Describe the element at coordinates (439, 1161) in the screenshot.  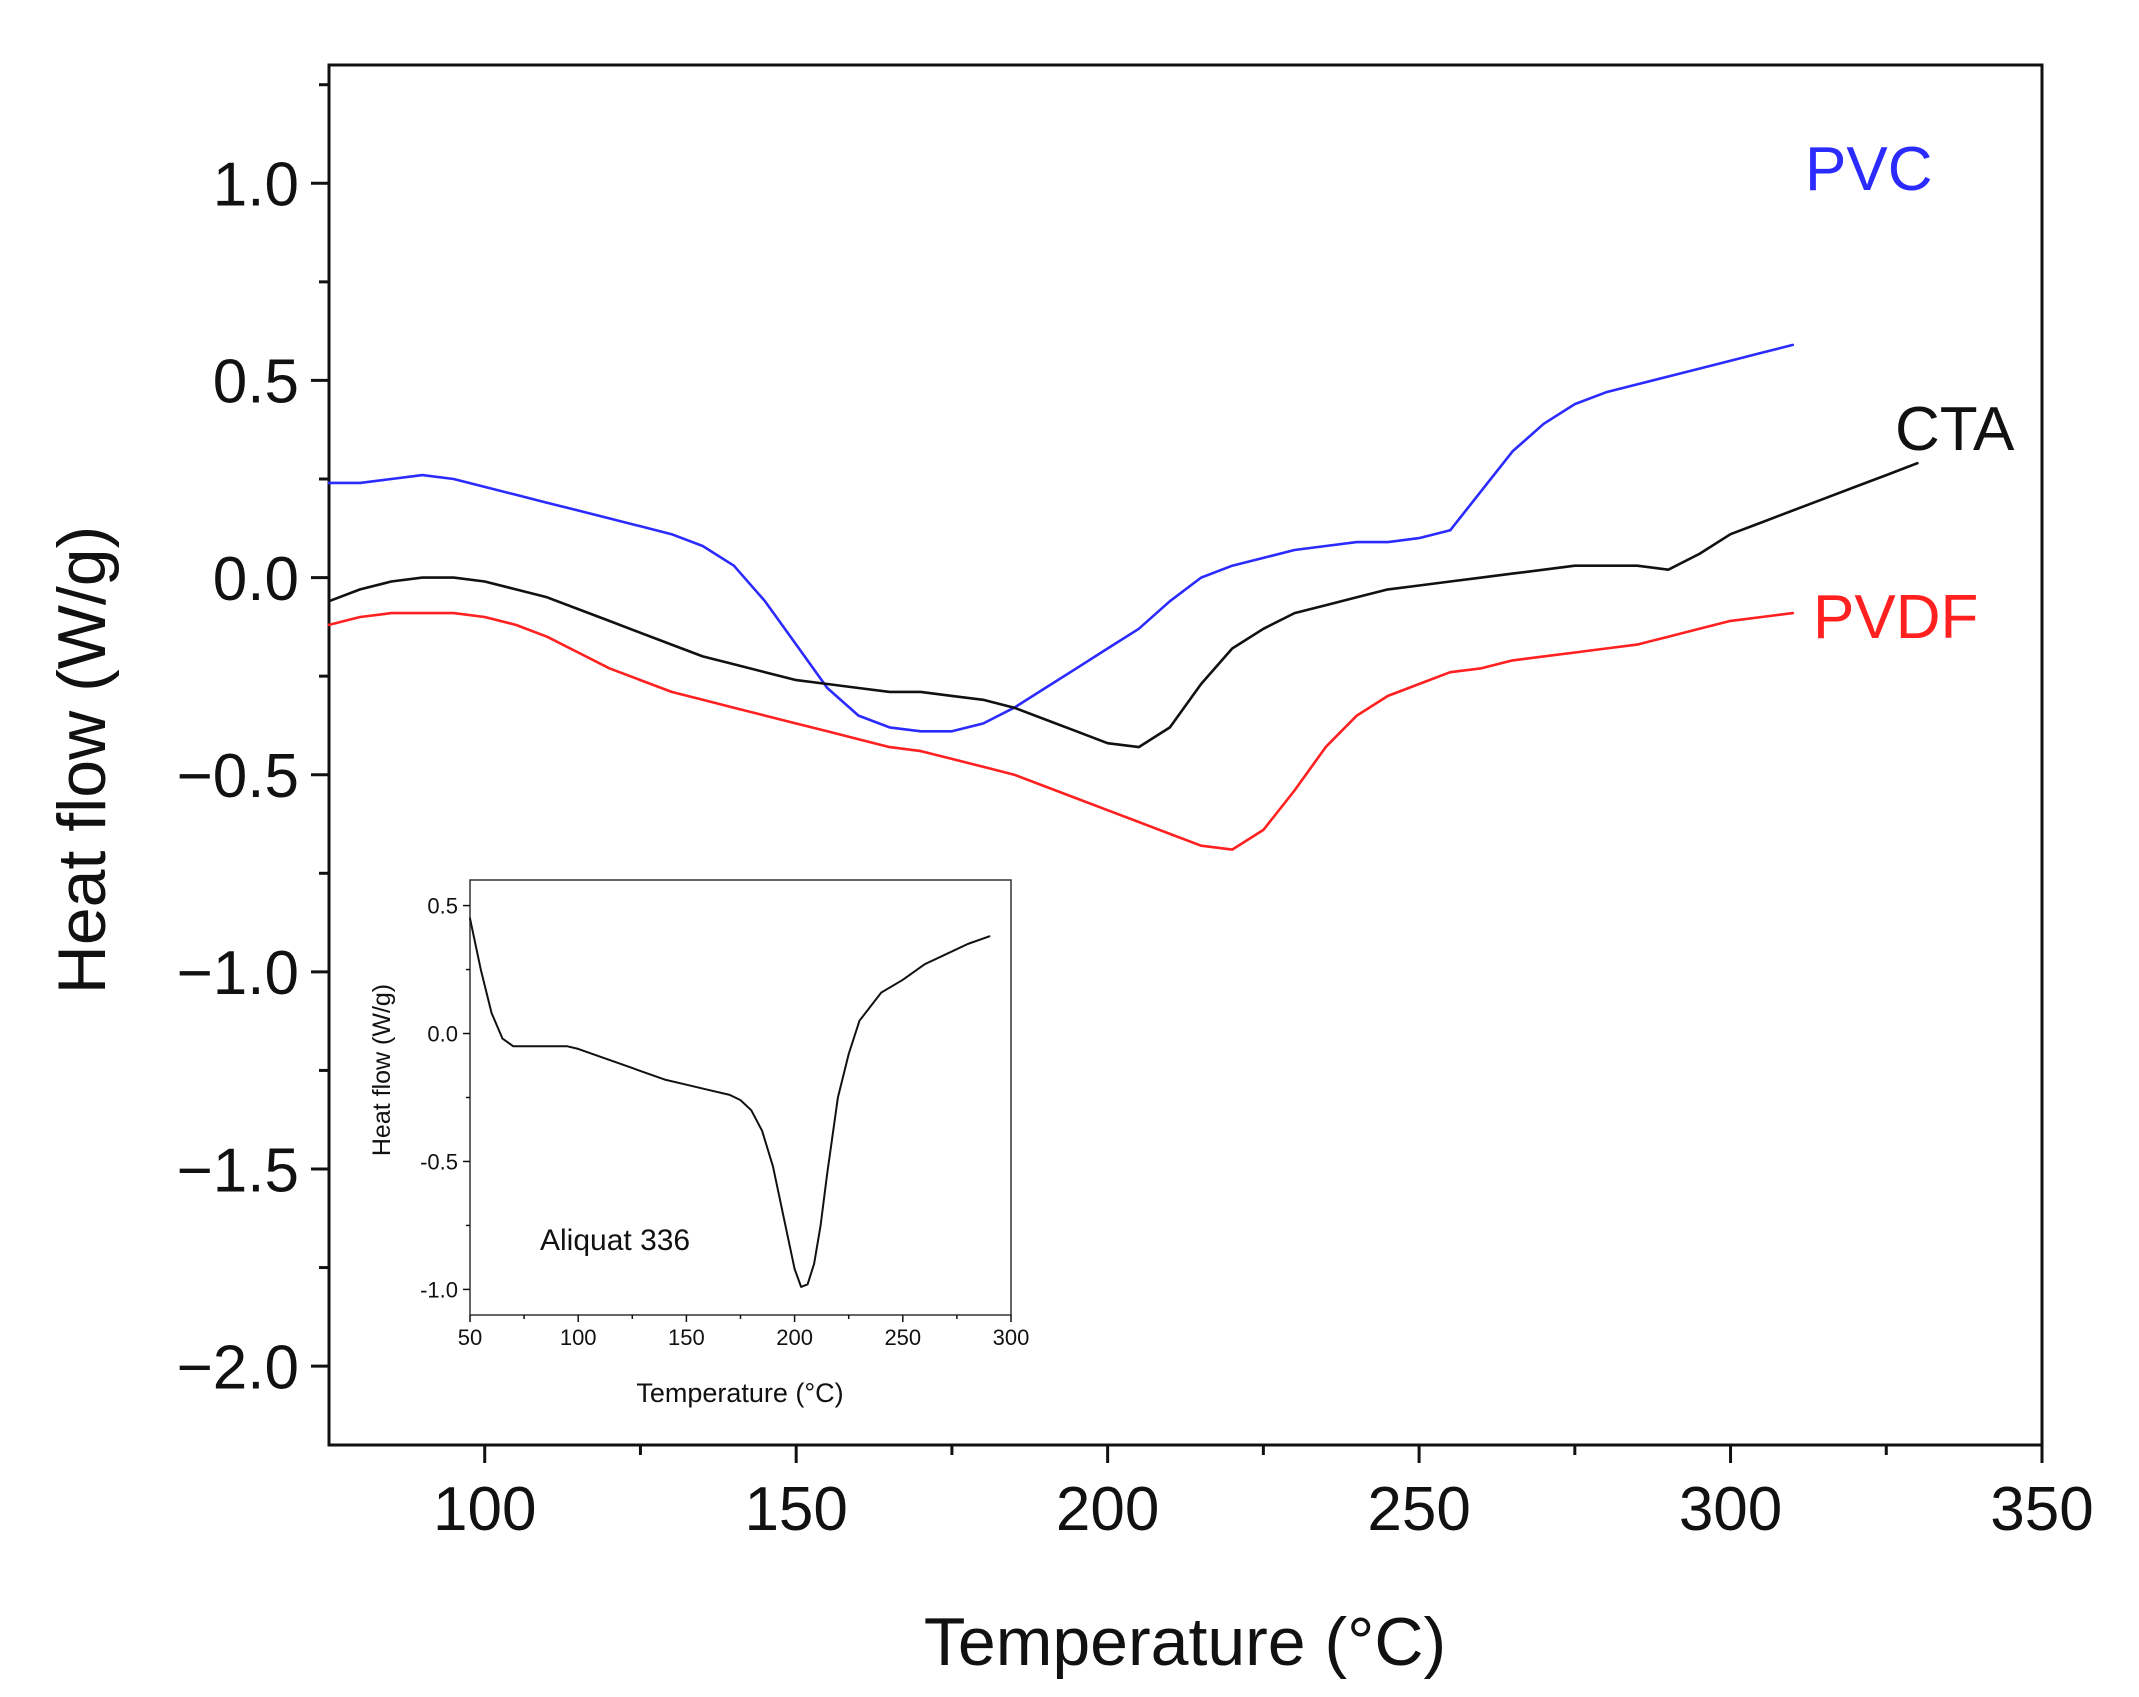
I see `inset-y-tick-label: -0.5` at that location.